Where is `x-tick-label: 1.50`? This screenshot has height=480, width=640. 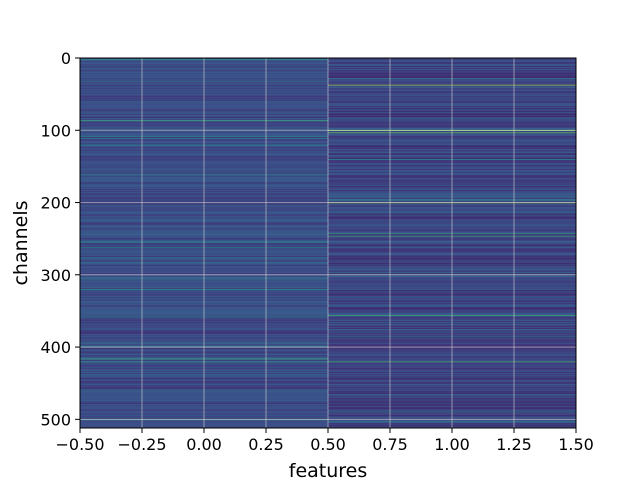
x-tick-label: 1.50 is located at coordinates (576, 444).